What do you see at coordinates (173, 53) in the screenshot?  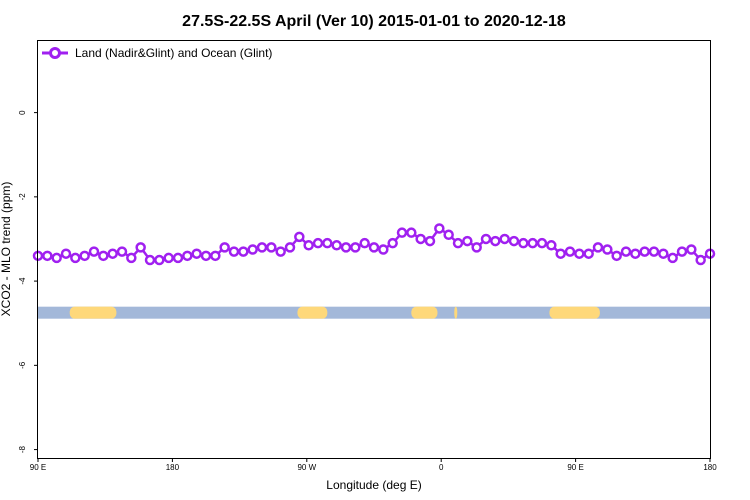 I see `legend-series-label: Land (Nadir&Glint) and Ocean (Glint)` at bounding box center [173, 53].